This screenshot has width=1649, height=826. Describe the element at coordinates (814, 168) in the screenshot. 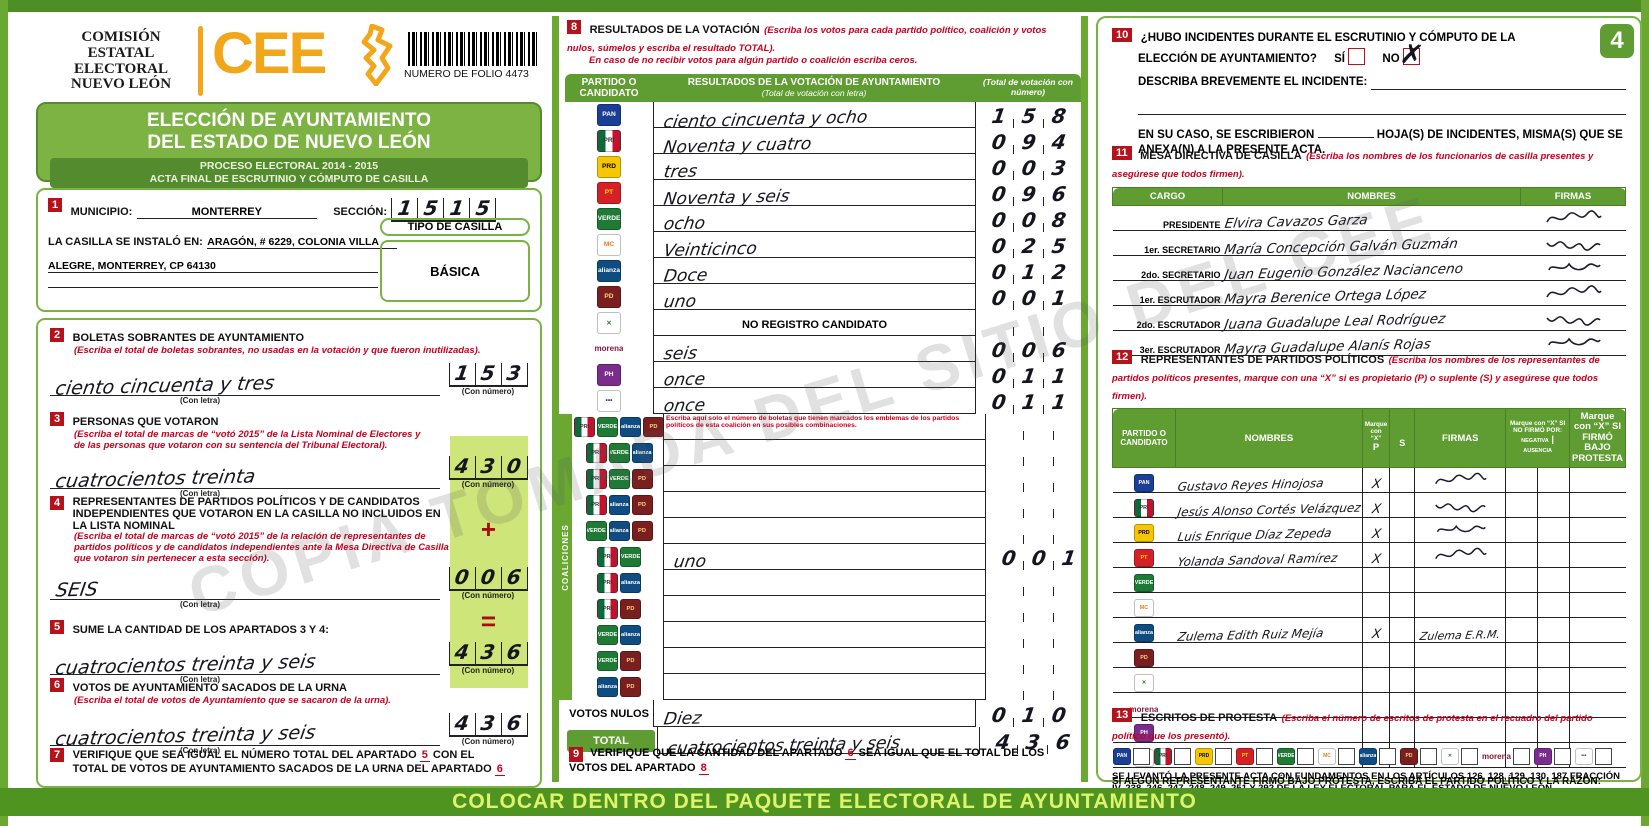

I see `votes-words-cell: tres` at that location.